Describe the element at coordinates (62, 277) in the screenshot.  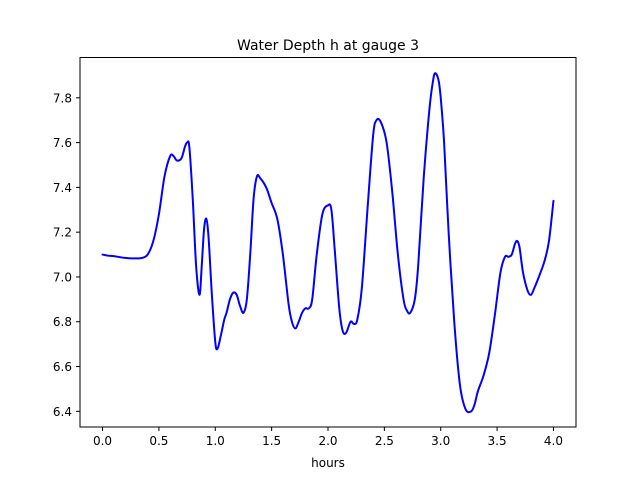
I see `y-tick-label: 7.0` at that location.